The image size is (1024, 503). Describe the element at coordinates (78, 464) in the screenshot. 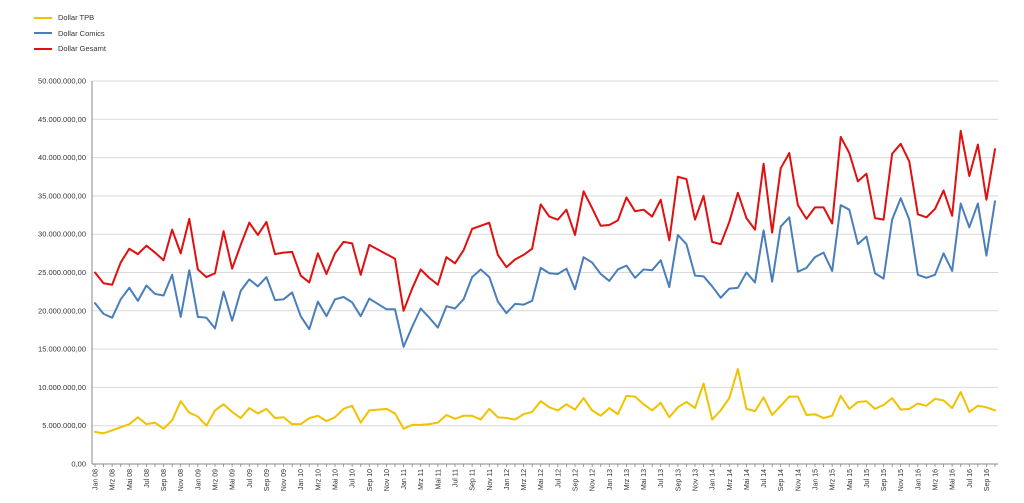

I see `y-tick-label: 0,00` at that location.